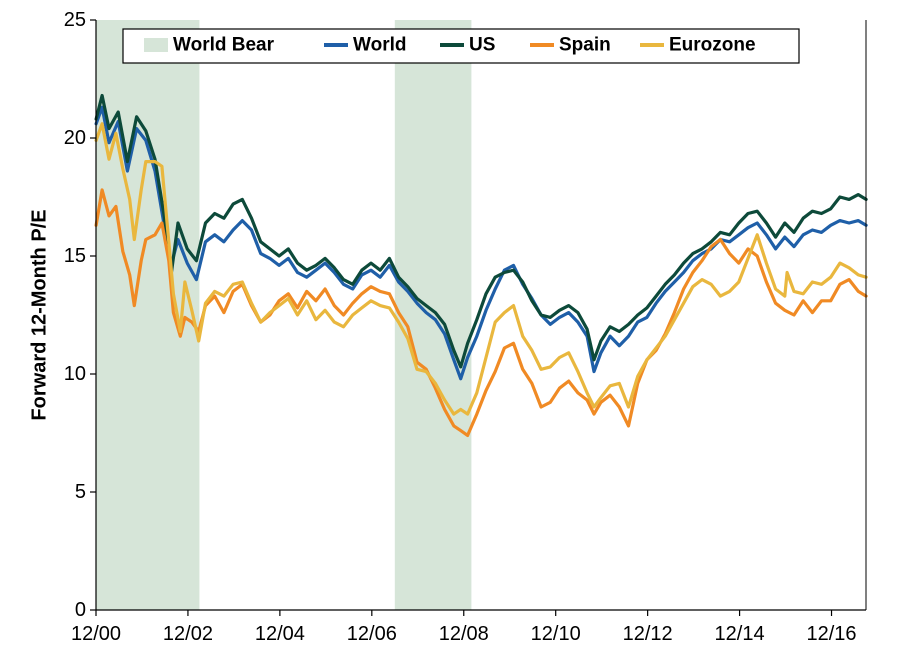 The image size is (910, 660). What do you see at coordinates (712, 45) in the screenshot?
I see `legend-label-eurozone: Eurozone` at bounding box center [712, 45].